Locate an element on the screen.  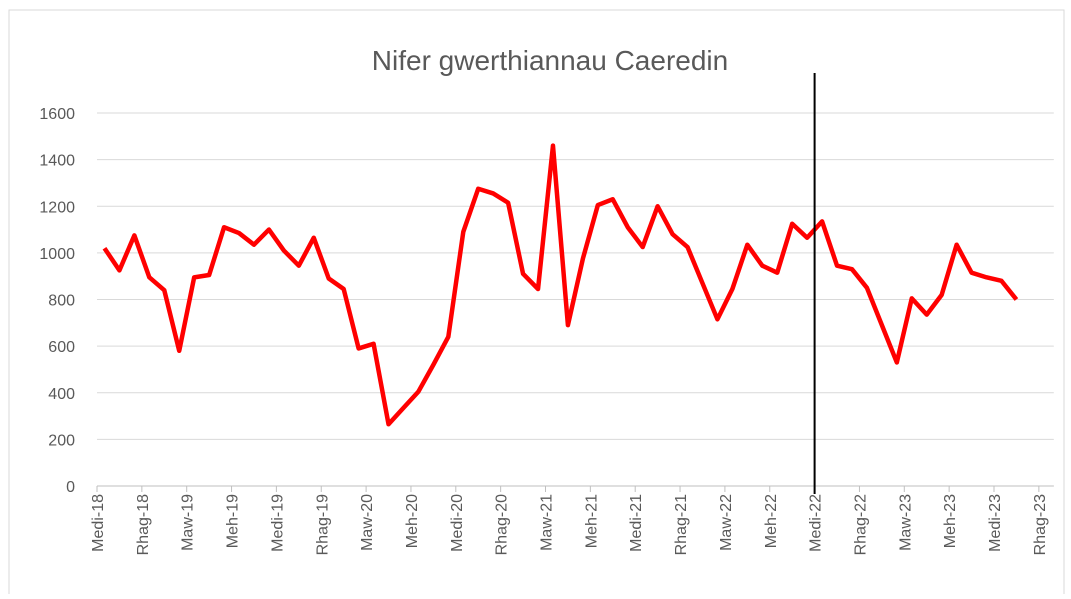
y-tick-label: 1200 is located at coordinates (57, 207).